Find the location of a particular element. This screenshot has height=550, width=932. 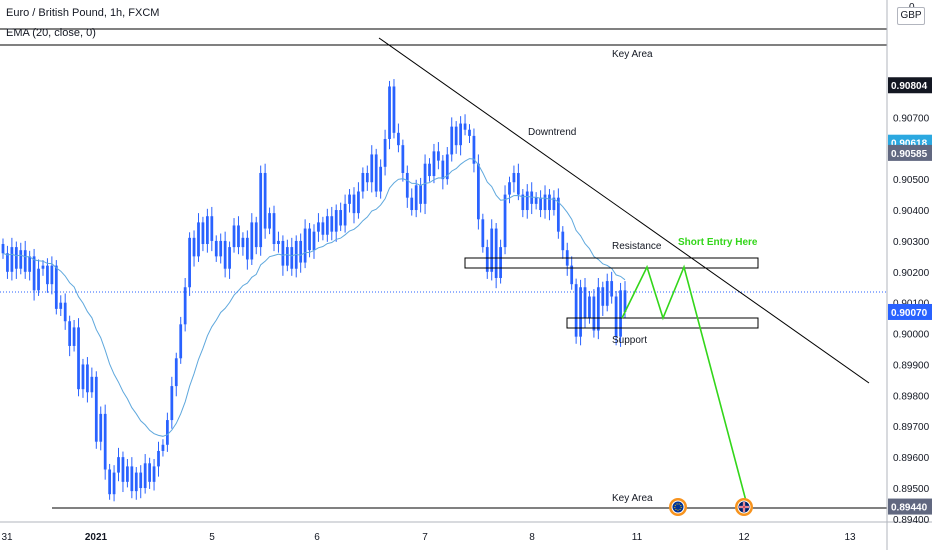

annotation-resistance: Resistance is located at coordinates (637, 246).